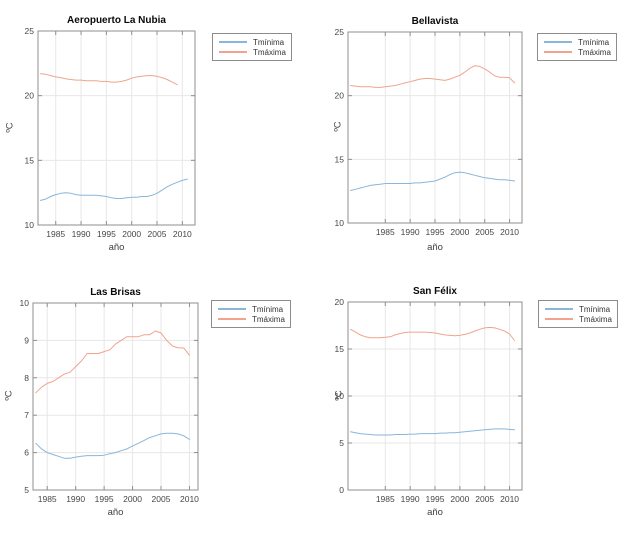 Image resolution: width=624 pixels, height=538 pixels. I want to click on y-tick-label: 7, so click(26, 415).